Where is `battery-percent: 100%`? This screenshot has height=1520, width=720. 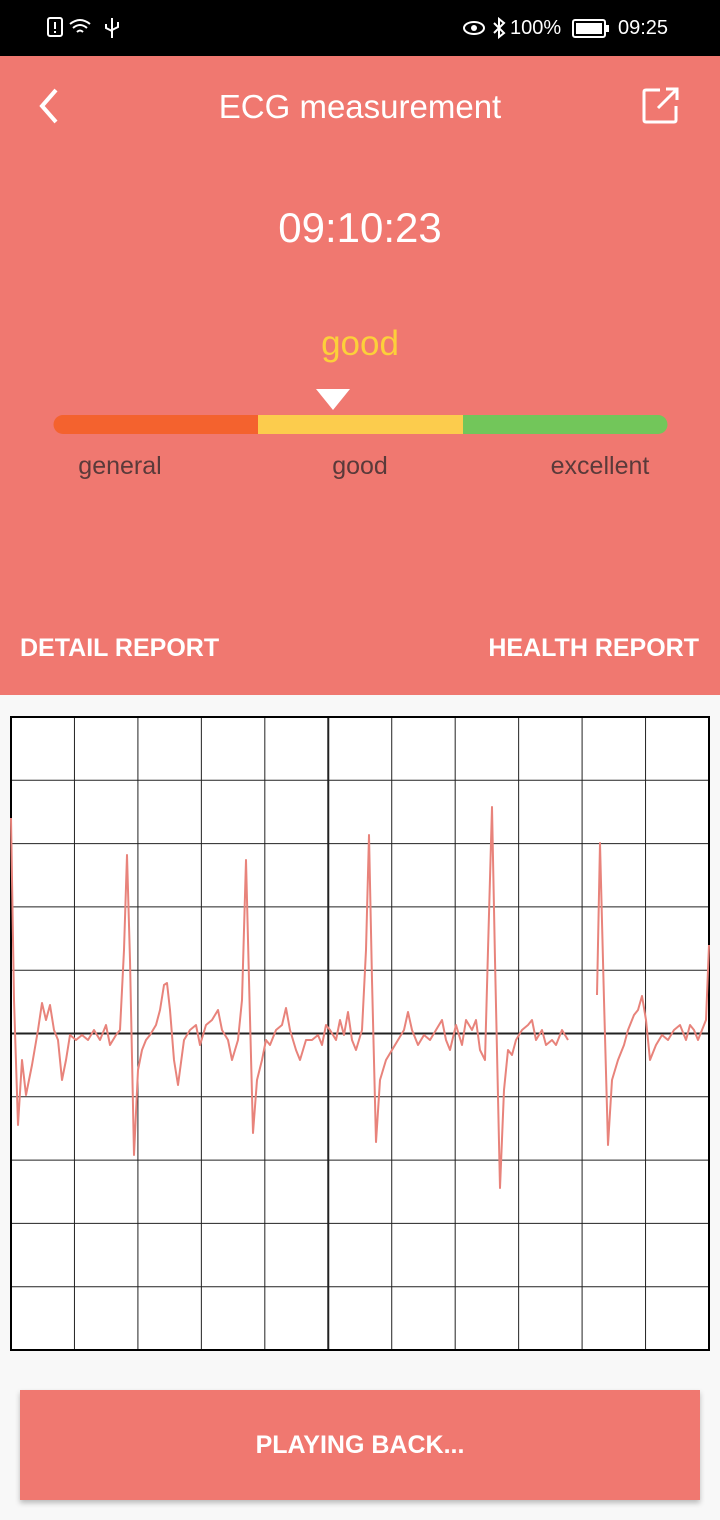
battery-percent: 100% is located at coordinates (536, 28).